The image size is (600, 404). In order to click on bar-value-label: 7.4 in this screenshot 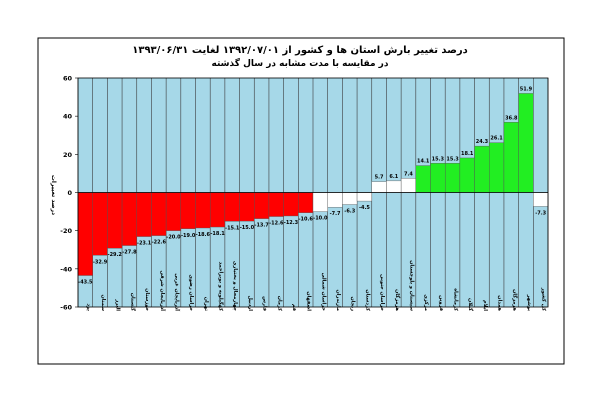, I will do `click(408, 174)`.